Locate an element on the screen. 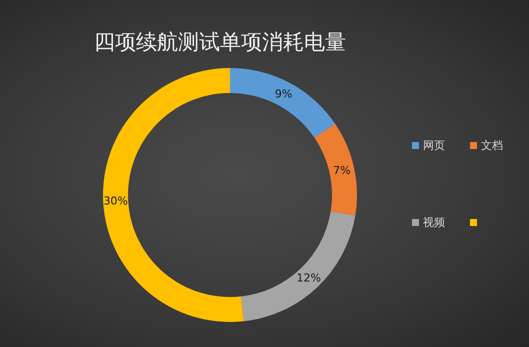 The image size is (529, 347). data-label: 7% is located at coordinates (342, 170).